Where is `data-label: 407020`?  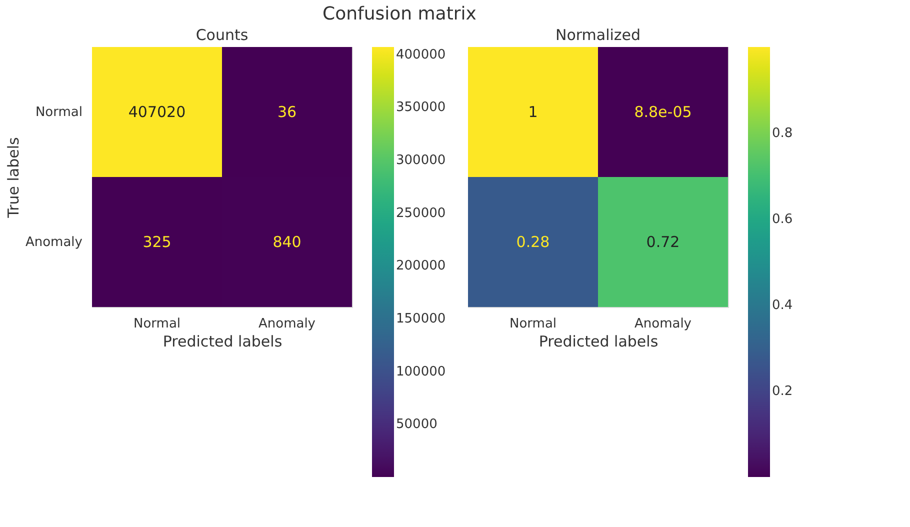
data-label: 407020 is located at coordinates (157, 112).